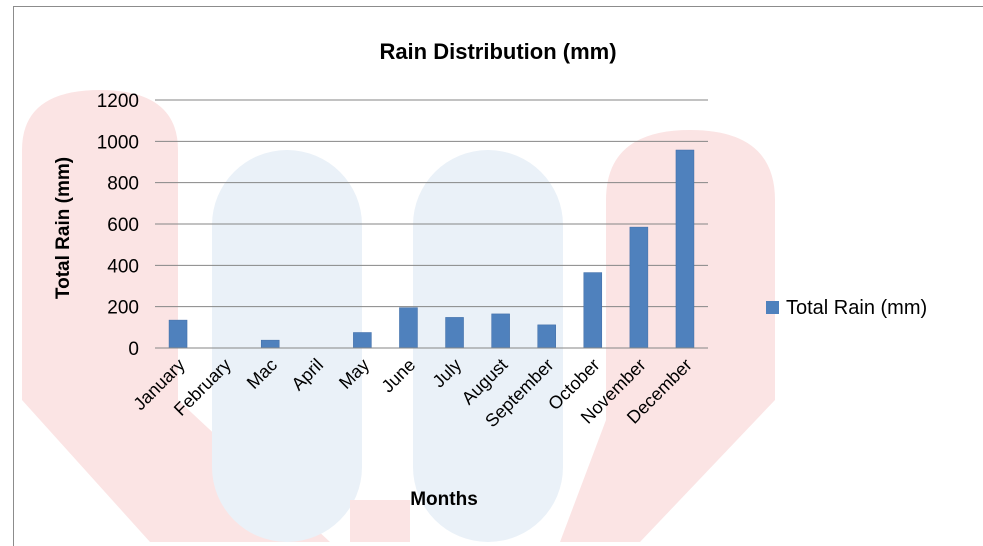  Describe the element at coordinates (454, 333) in the screenshot. I see `bar-july` at that location.